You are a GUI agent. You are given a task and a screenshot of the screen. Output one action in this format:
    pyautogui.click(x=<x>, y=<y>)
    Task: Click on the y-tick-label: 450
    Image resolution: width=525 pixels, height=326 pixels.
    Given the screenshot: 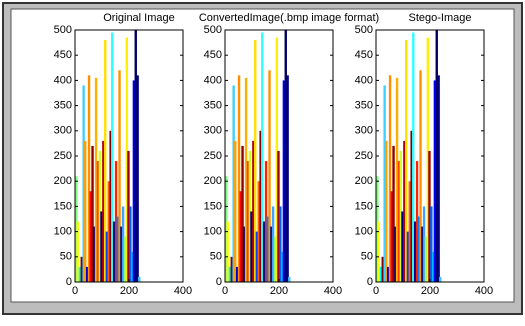 What is the action you would take?
    pyautogui.click(x=364, y=55)
    